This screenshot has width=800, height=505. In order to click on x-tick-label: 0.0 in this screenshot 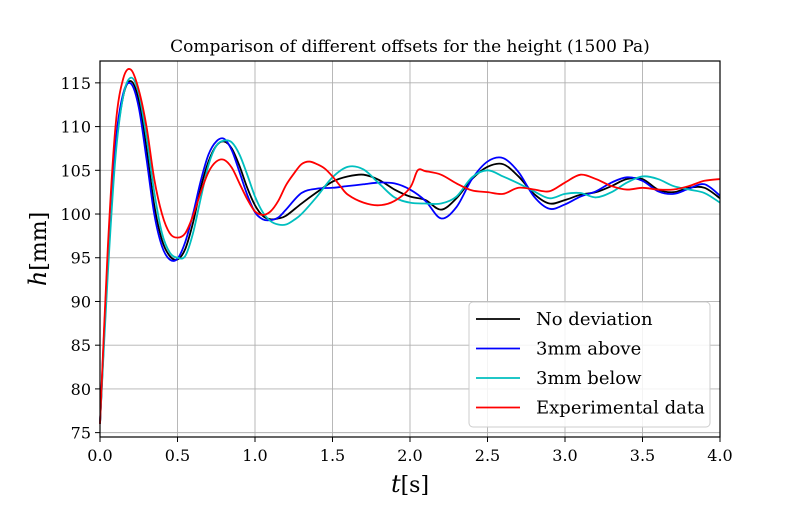, I will do `click(99, 455)`.